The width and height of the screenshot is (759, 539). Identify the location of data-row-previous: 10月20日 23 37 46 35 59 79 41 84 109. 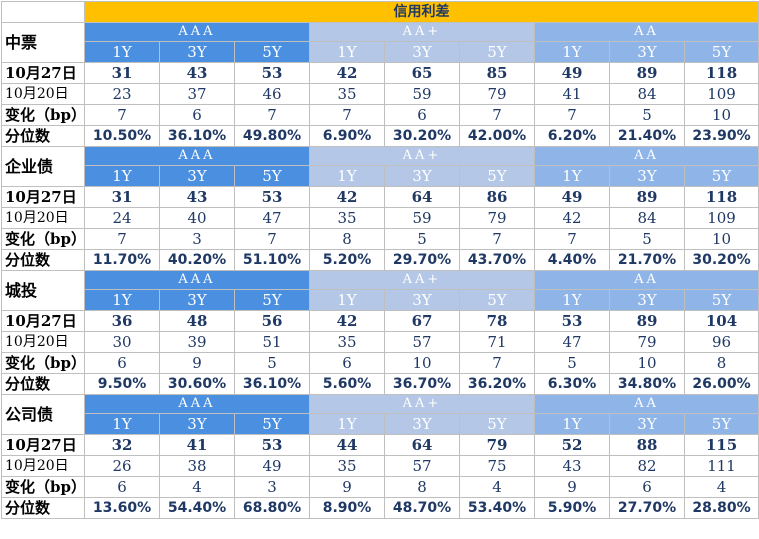
(380, 94).